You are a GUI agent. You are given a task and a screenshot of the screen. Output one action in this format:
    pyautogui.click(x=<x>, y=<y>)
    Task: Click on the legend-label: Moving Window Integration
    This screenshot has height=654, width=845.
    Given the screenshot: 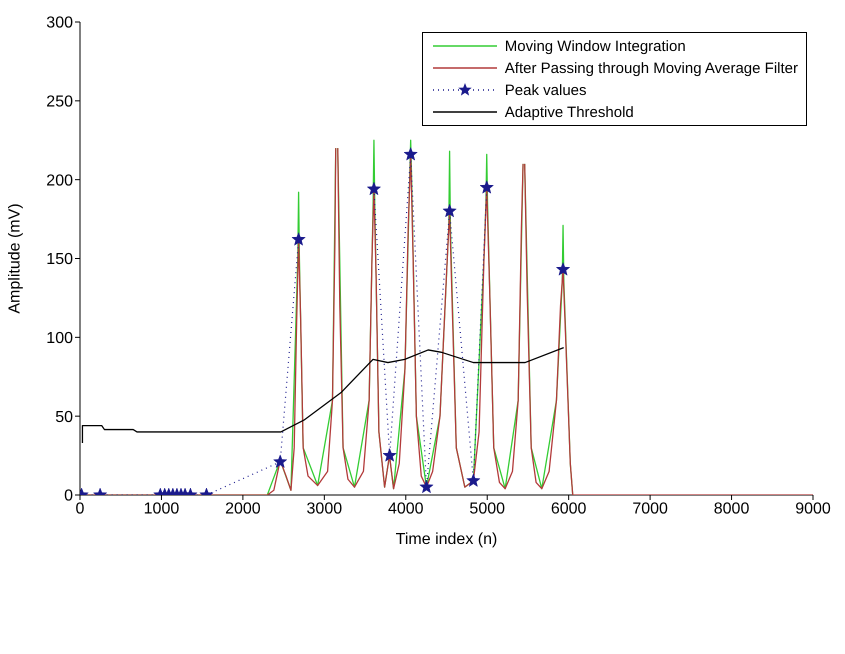 What is the action you would take?
    pyautogui.click(x=595, y=46)
    